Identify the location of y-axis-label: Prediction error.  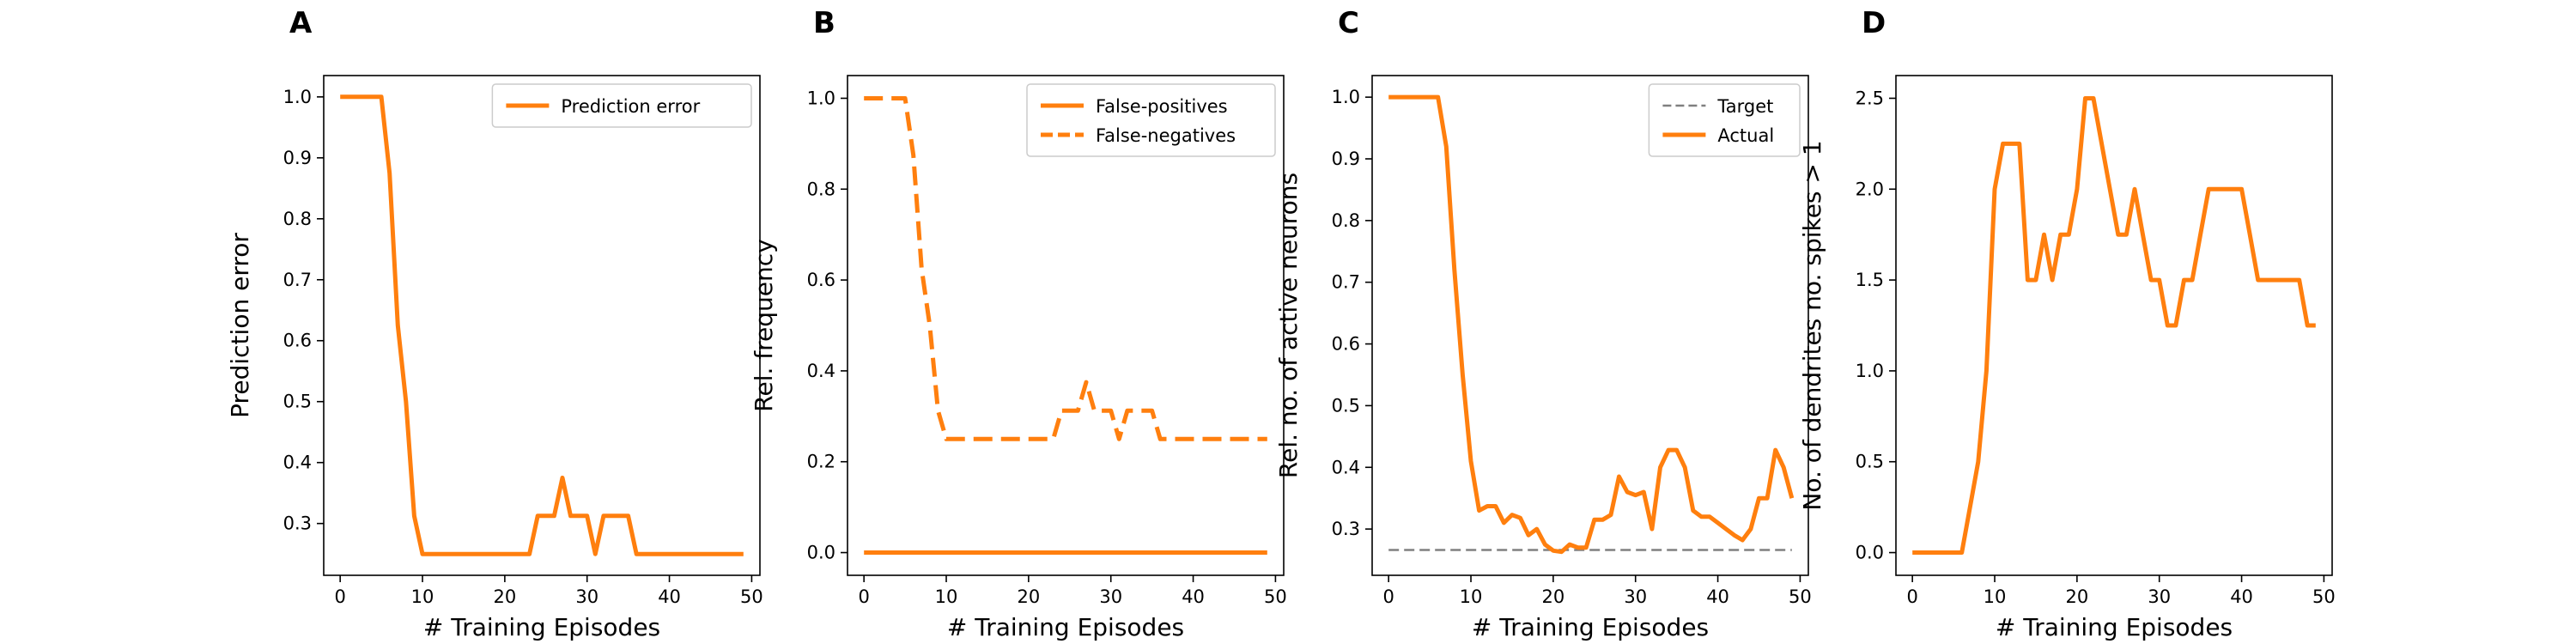
(240, 325).